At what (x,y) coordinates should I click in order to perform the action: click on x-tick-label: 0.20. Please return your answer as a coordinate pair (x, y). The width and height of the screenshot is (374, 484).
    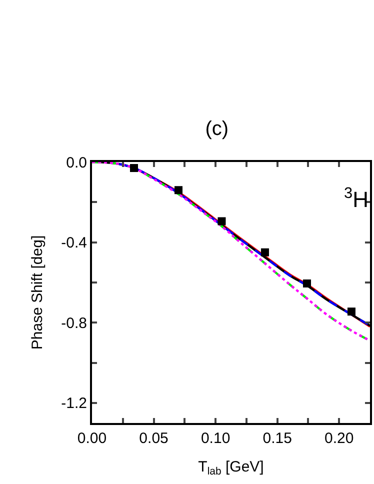
    Looking at the image, I should click on (339, 438).